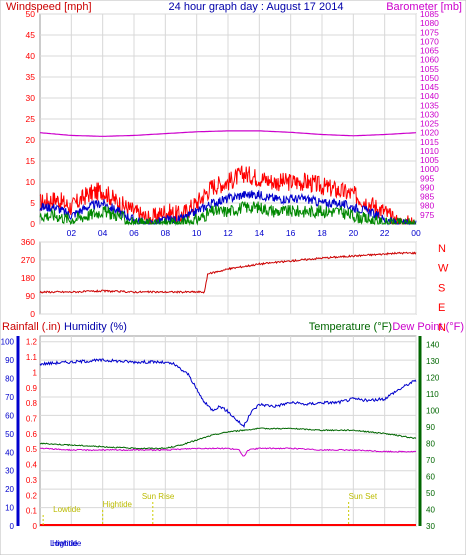 This screenshot has width=466, height=555. Describe the element at coordinates (429, 124) in the screenshot. I see `barometer-tick-label: 1025` at that location.